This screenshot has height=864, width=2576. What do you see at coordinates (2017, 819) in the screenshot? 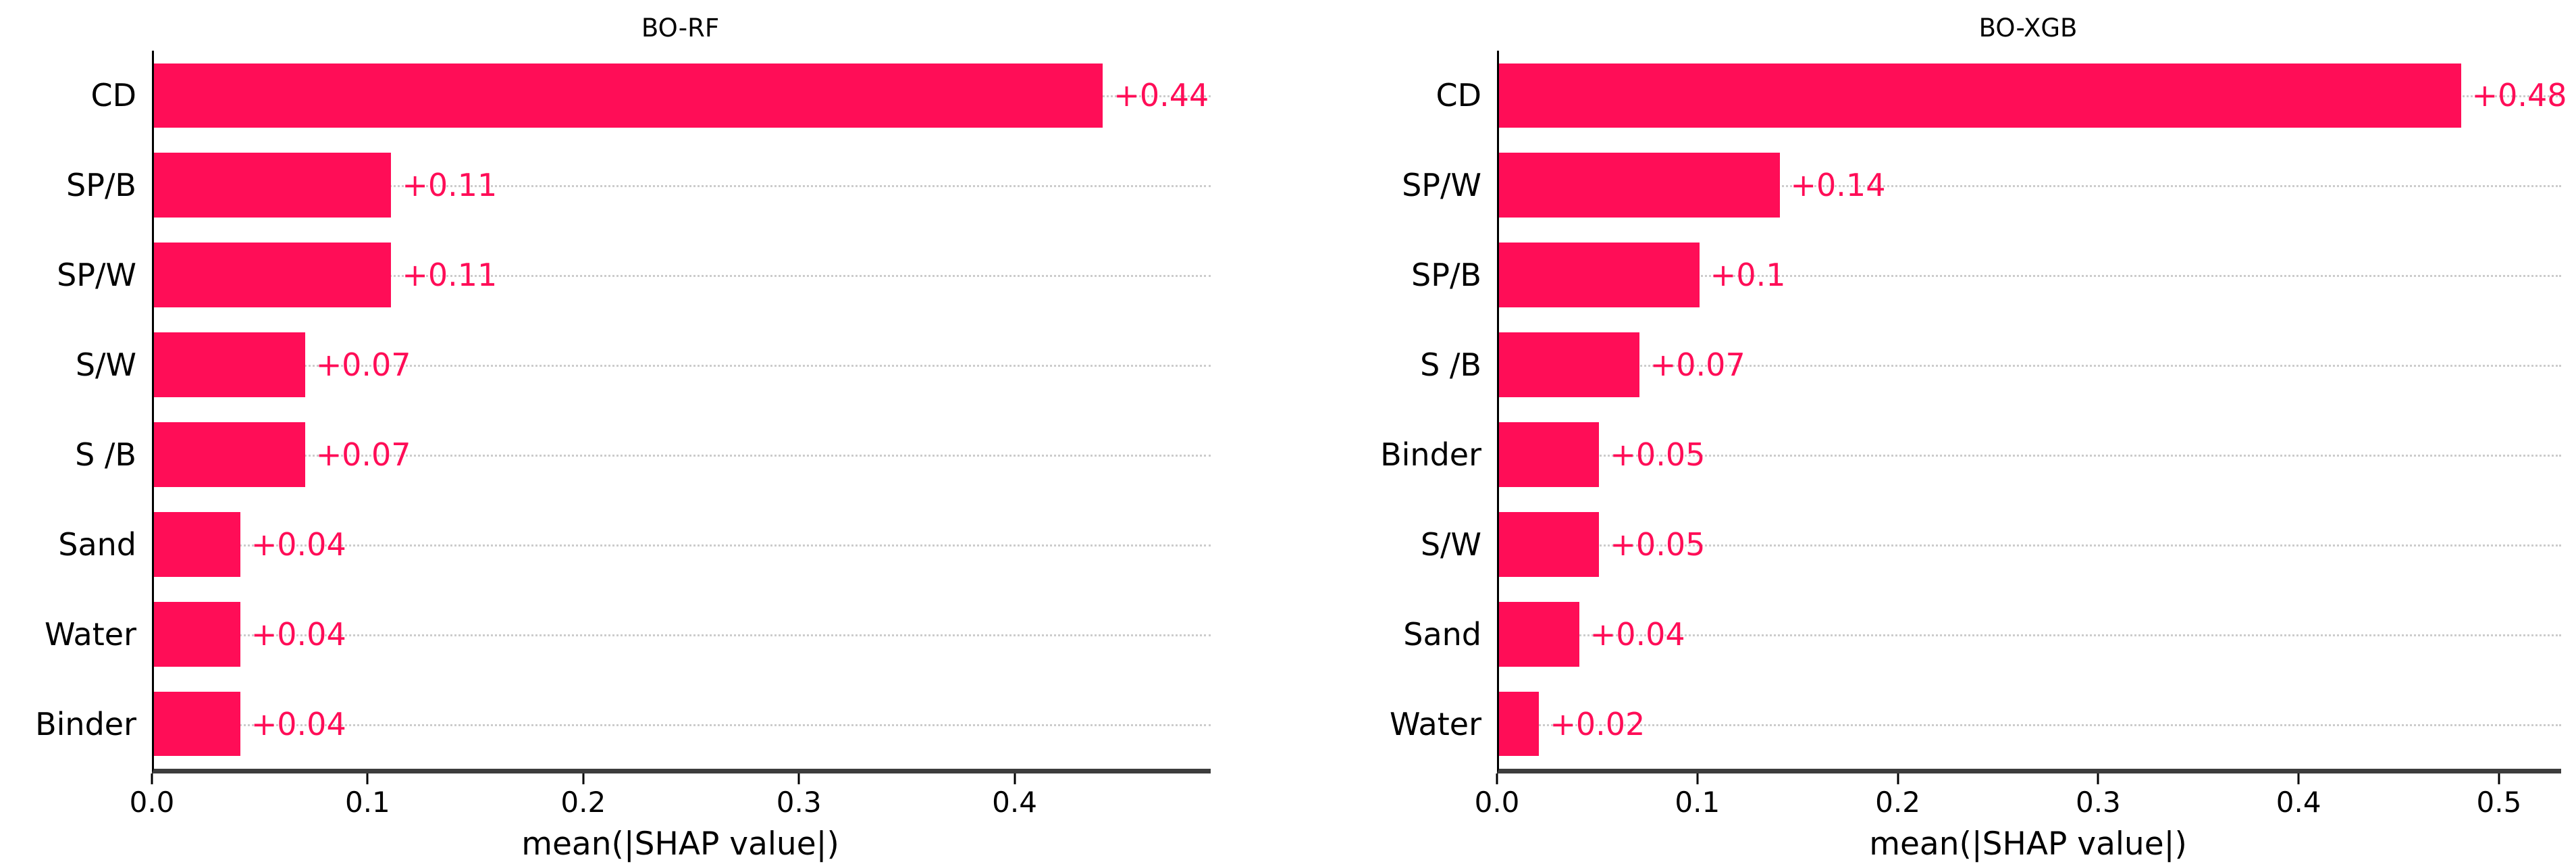
I see `x-axis: 0.0 0.1 0.2 0.3 0.4 0.5` at bounding box center [2017, 819].